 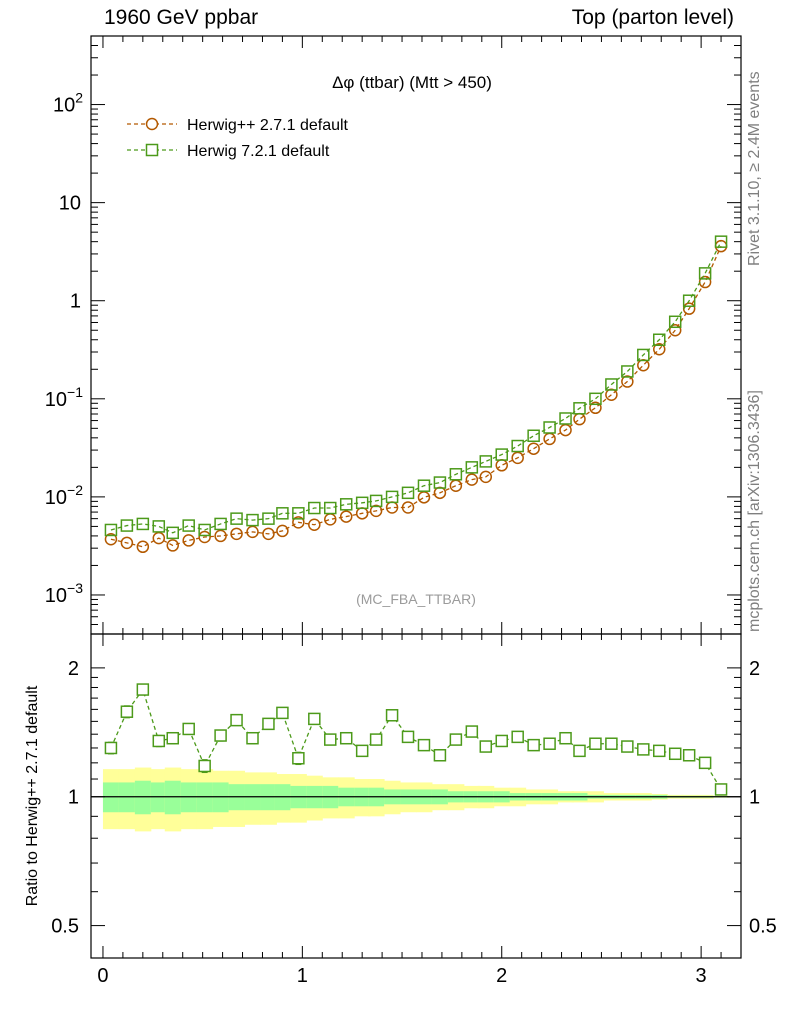 What do you see at coordinates (64, 495) in the screenshot?
I see `y-tick-label: 10⁻²` at bounding box center [64, 495].